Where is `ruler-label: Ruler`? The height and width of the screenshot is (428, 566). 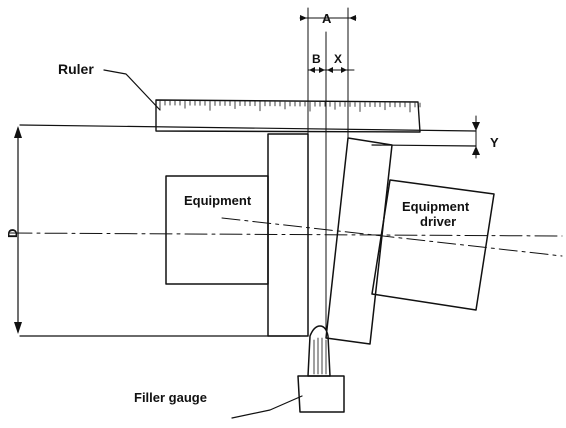 ruler-label: Ruler is located at coordinates (76, 69).